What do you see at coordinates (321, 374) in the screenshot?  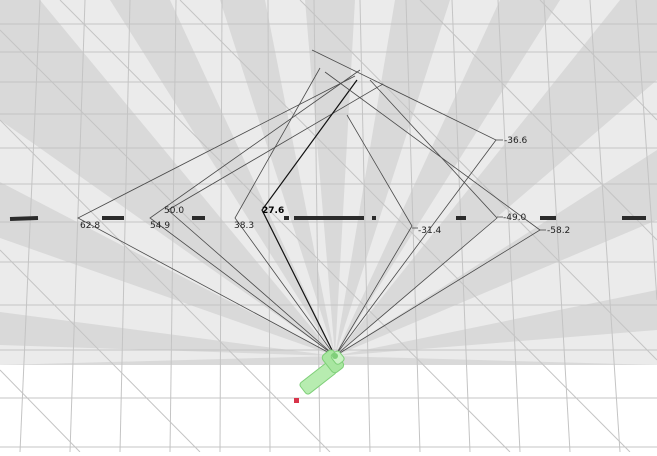 I see `robot-icon` at bounding box center [321, 374].